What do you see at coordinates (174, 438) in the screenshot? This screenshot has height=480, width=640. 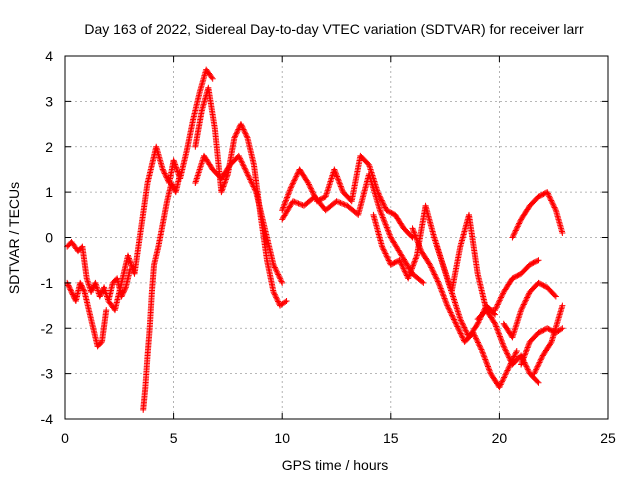 I see `x-tick-label: 5` at bounding box center [174, 438].